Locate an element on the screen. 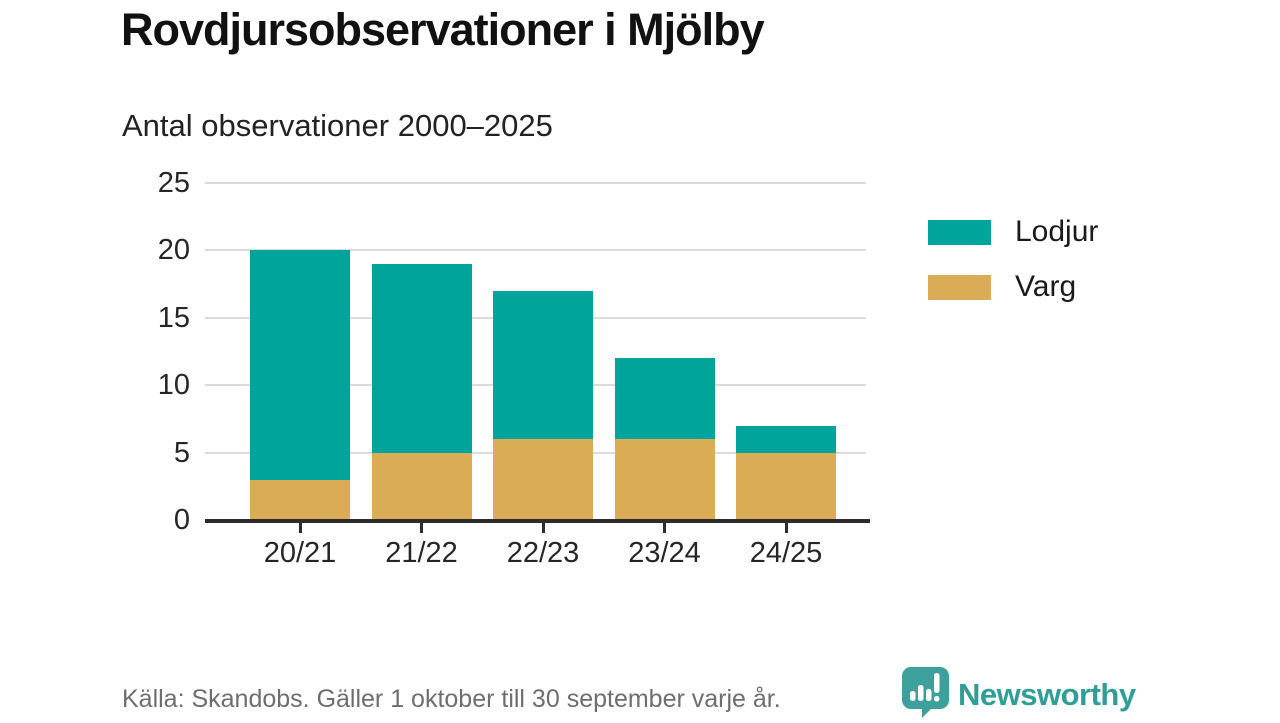 This screenshot has height=723, width=1280. chart-subtitle: Antal observationer 2000–2025 is located at coordinates (337, 125).